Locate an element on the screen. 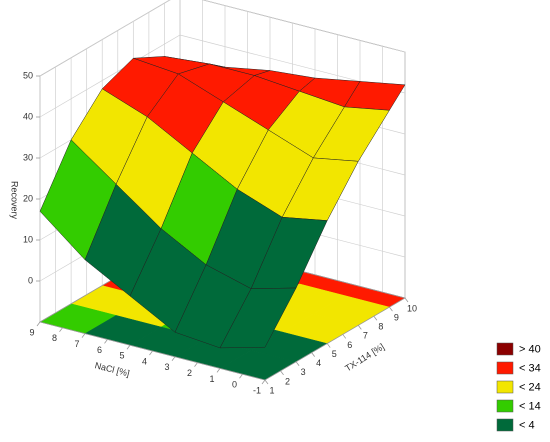 This screenshot has width=550, height=442. x-tick-label: 0 is located at coordinates (234, 385).